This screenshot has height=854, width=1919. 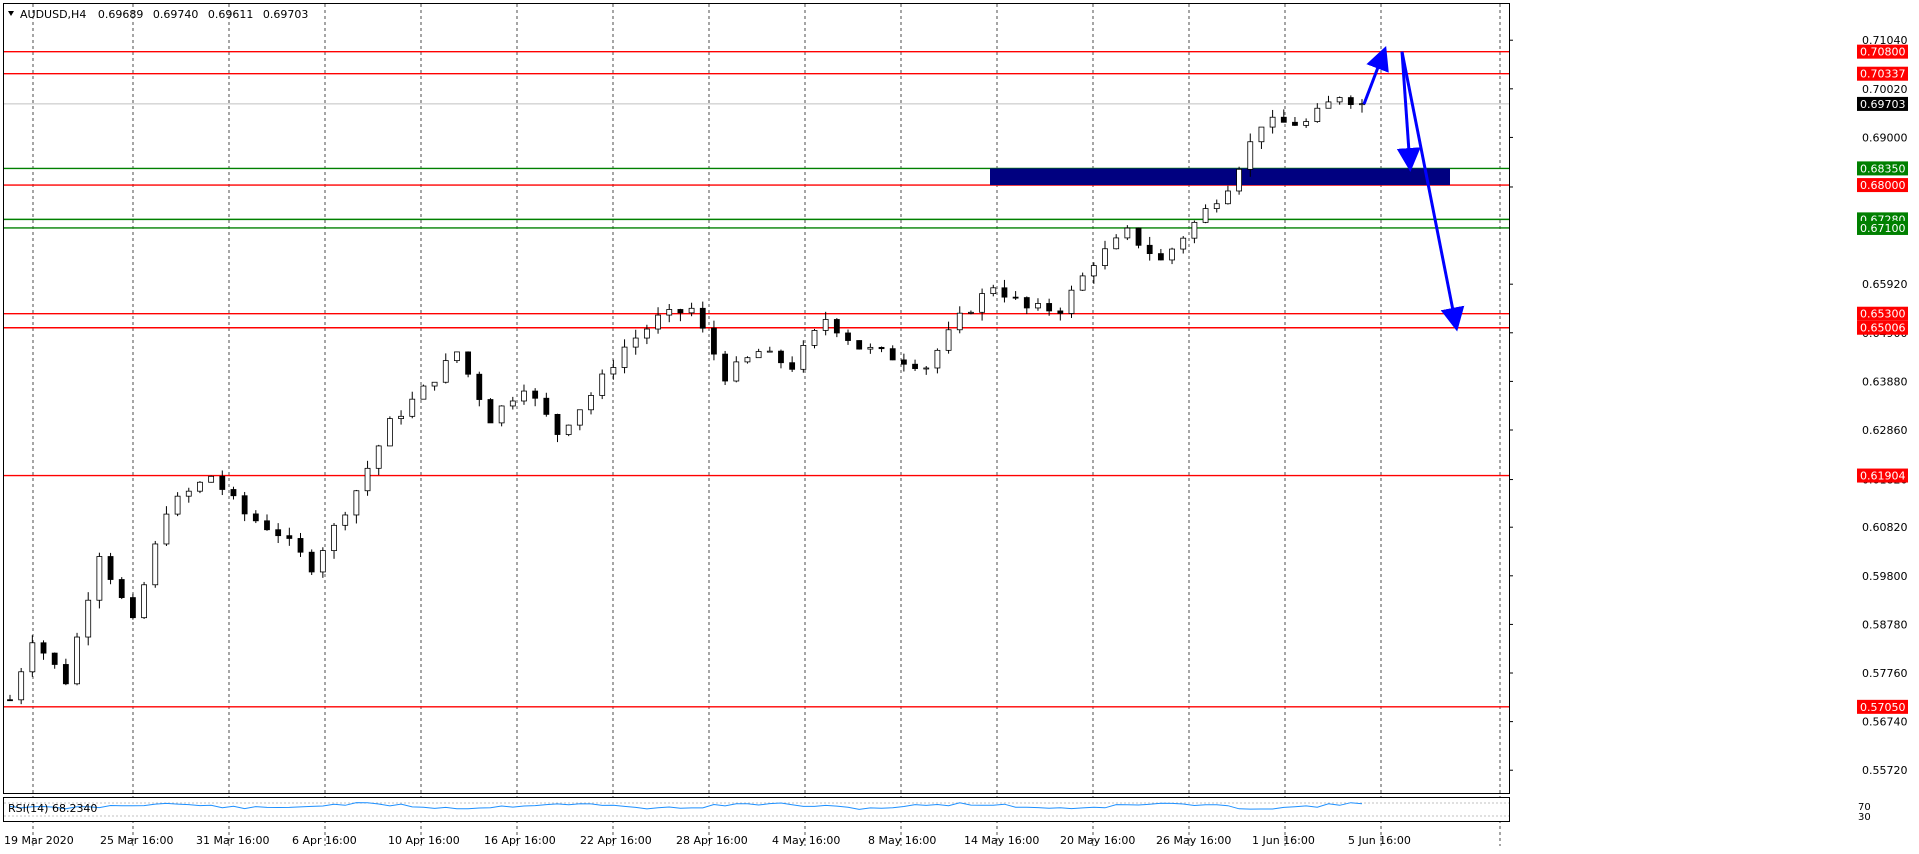 What do you see at coordinates (686, 806) in the screenshot?
I see `rsi-line` at bounding box center [686, 806].